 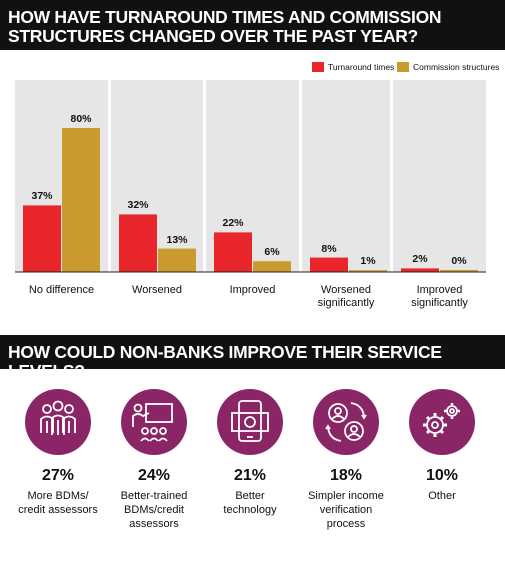 What do you see at coordinates (329, 248) in the screenshot?
I see `bar-value-label: 8%` at bounding box center [329, 248].